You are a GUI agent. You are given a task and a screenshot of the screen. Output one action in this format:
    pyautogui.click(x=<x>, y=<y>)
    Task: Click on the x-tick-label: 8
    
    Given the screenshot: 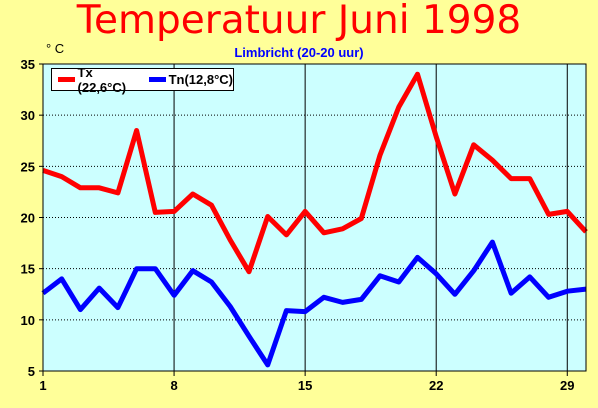 What is the action you would take?
    pyautogui.click(x=173, y=385)
    